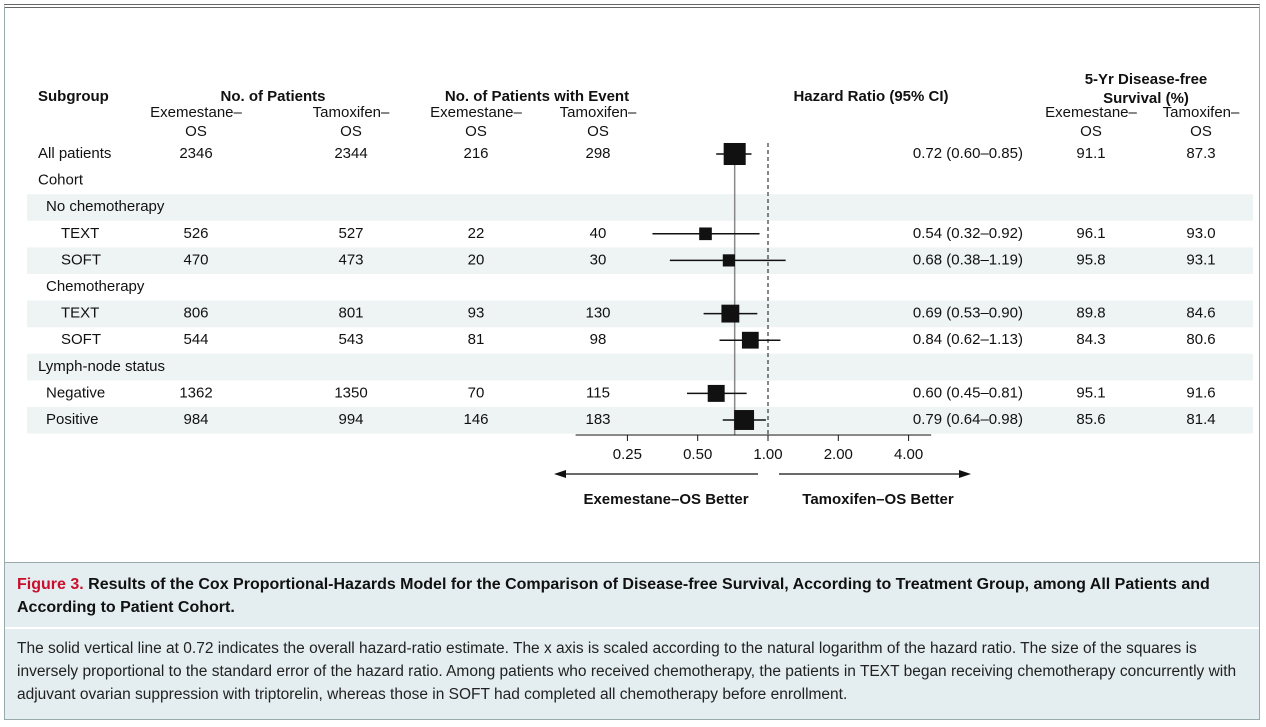 This screenshot has height=727, width=1266. What do you see at coordinates (968, 419) in the screenshot?
I see `hr-label: 0.79 (0.64–0.98)` at bounding box center [968, 419].